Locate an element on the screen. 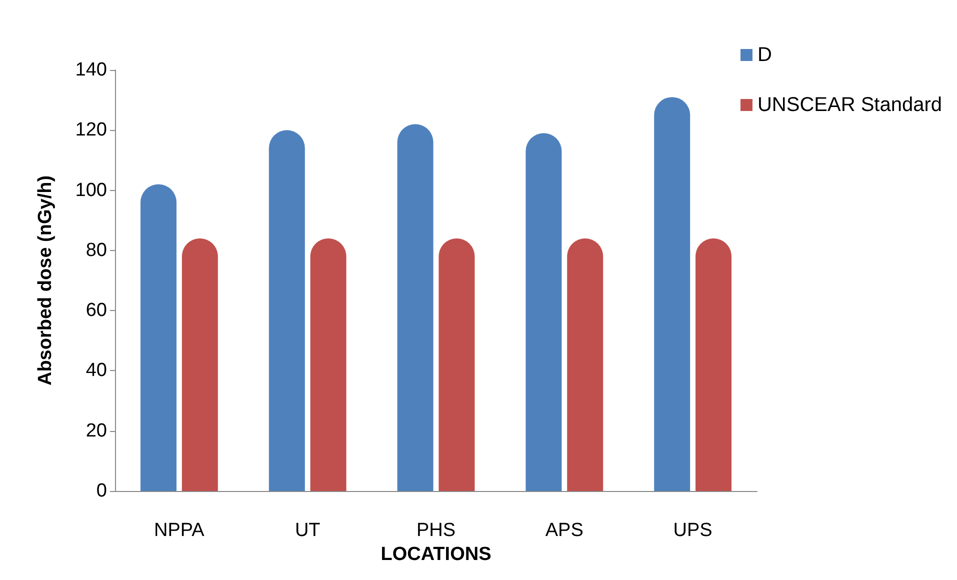  x-tick-label: PHS is located at coordinates (436, 530).